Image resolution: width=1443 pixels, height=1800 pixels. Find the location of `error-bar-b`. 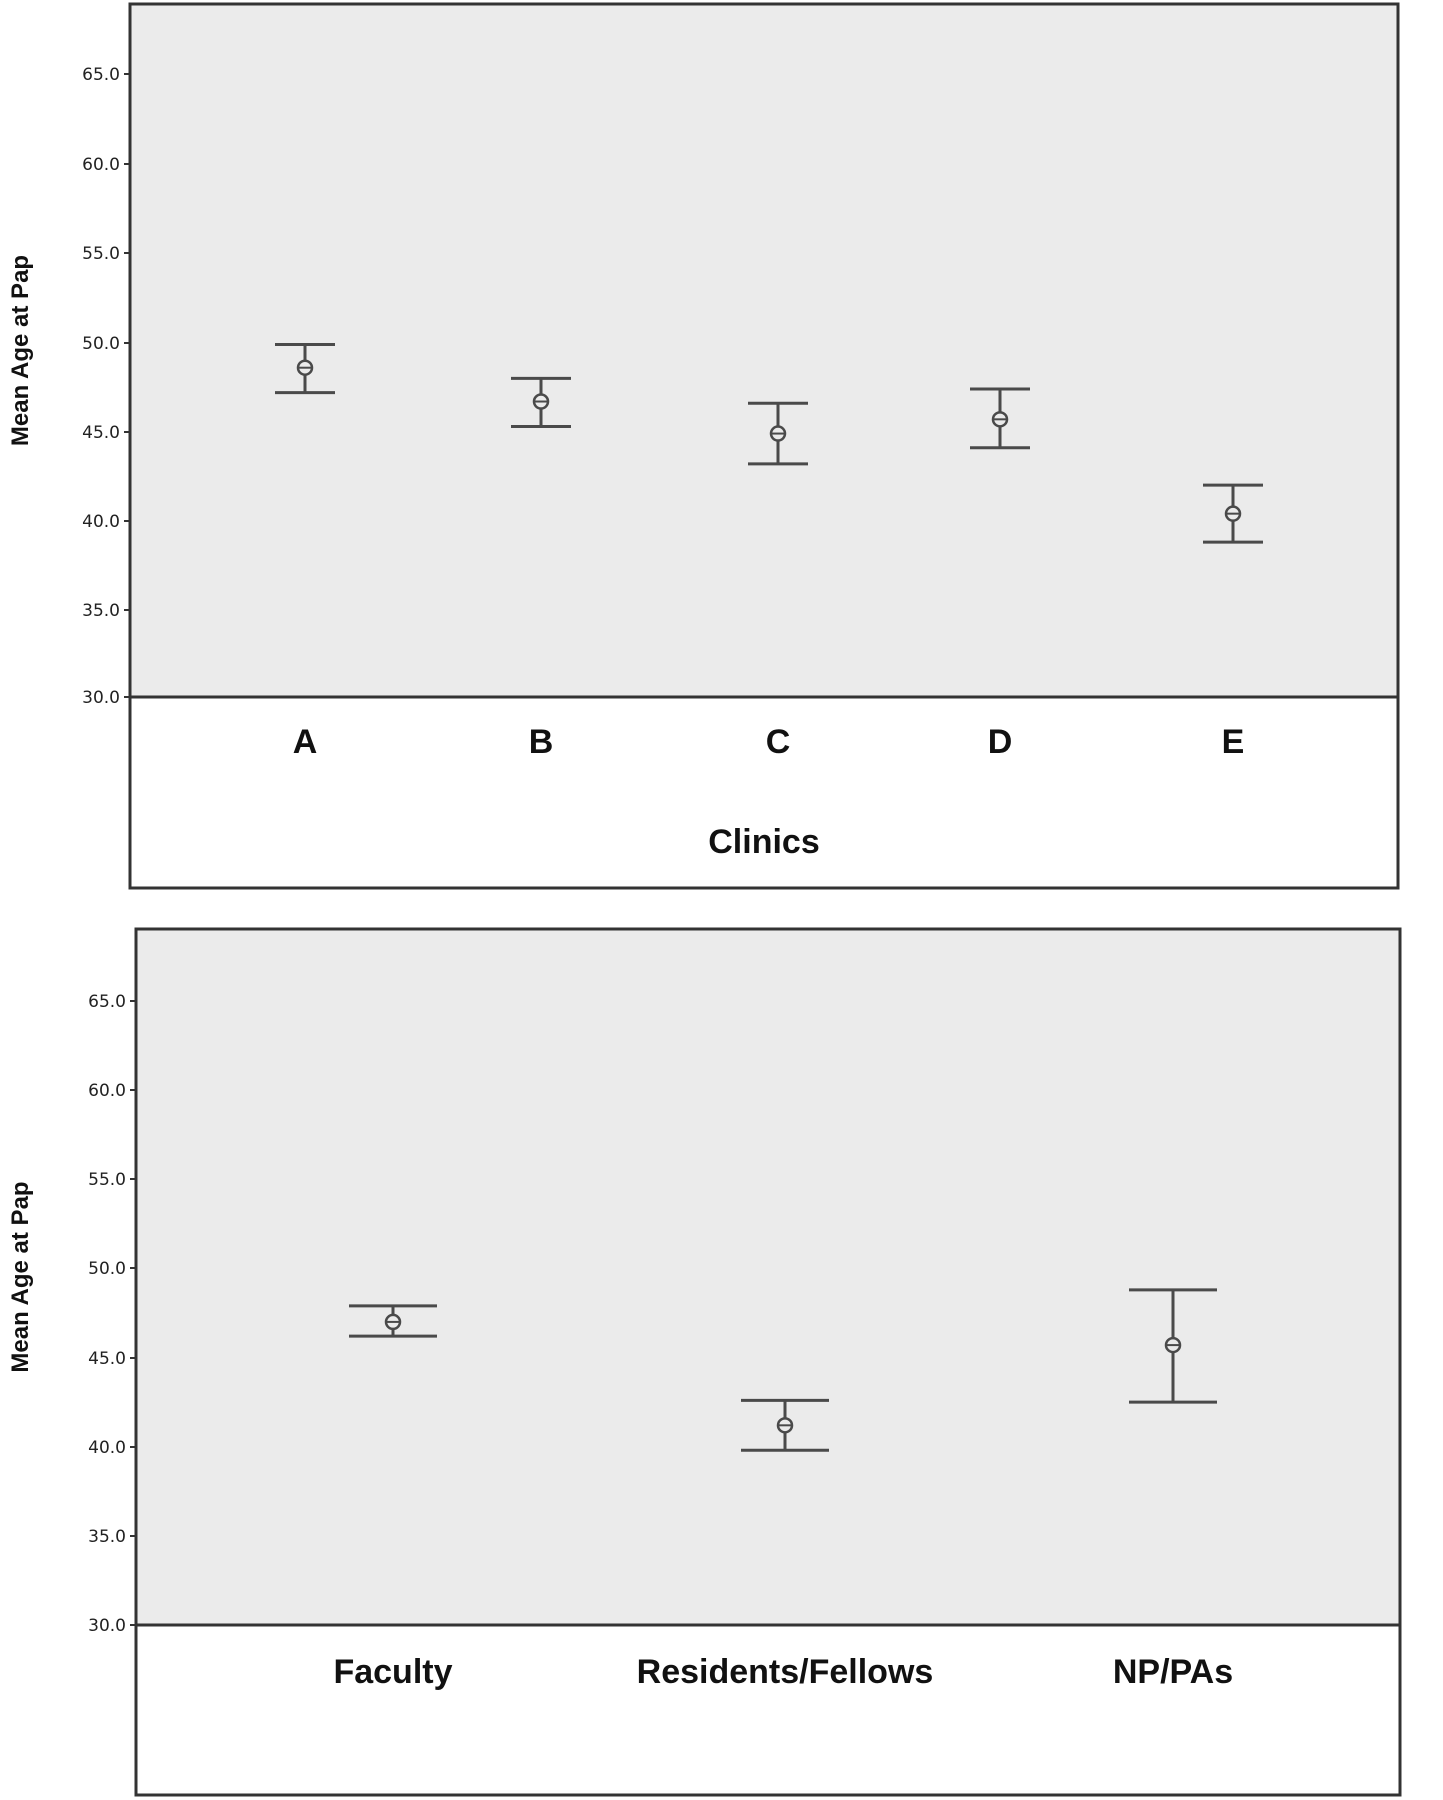

error-bar-b is located at coordinates (541, 402).